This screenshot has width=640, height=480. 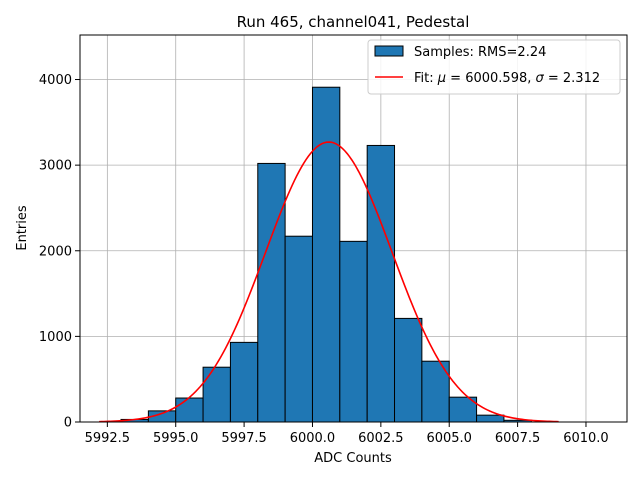 I want to click on fit-sigma-symbol: σ, so click(x=540, y=78).